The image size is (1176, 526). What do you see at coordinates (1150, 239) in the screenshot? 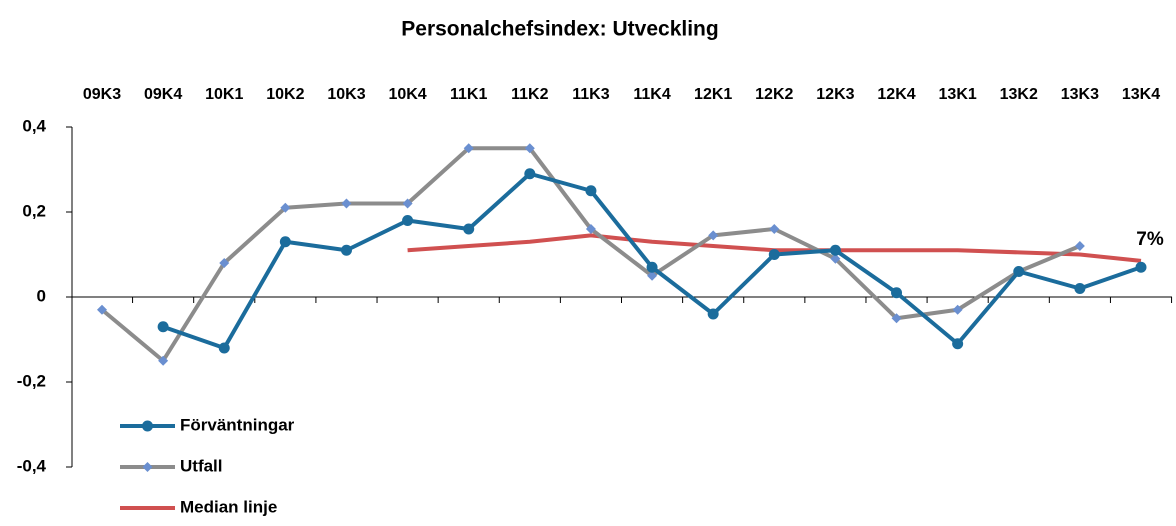
I see `annotation: 7%` at bounding box center [1150, 239].